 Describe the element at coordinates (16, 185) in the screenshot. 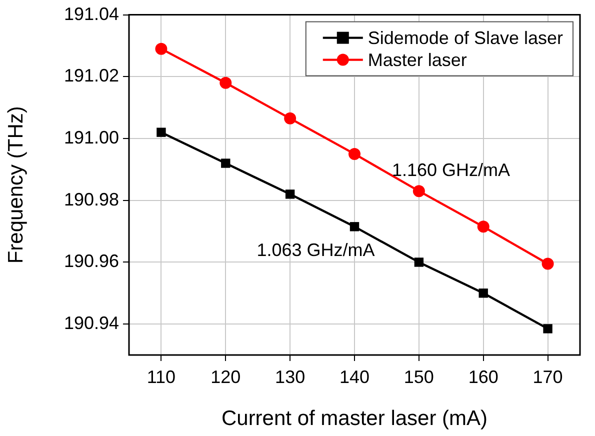

I see `y-axis-title: Frequency (THz)` at that location.